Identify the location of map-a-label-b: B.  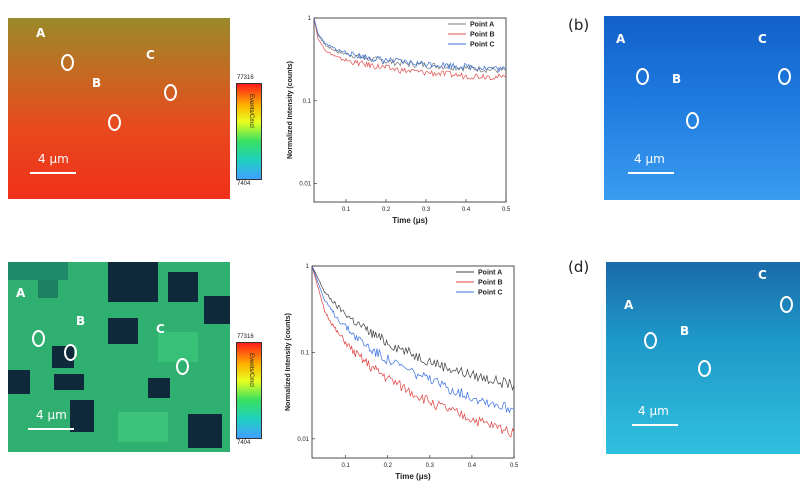
(97, 83).